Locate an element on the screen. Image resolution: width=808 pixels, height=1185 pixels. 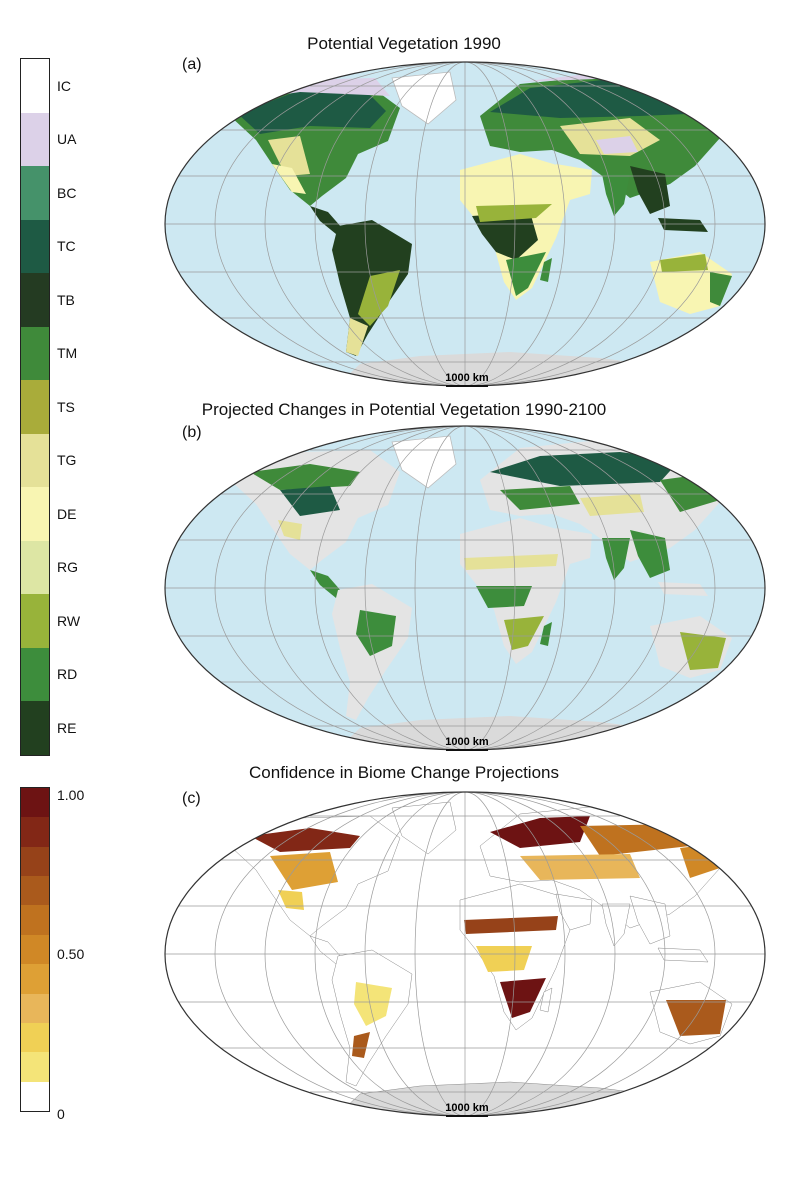
confidence-tick-top: 1.00 is located at coordinates (71, 795).